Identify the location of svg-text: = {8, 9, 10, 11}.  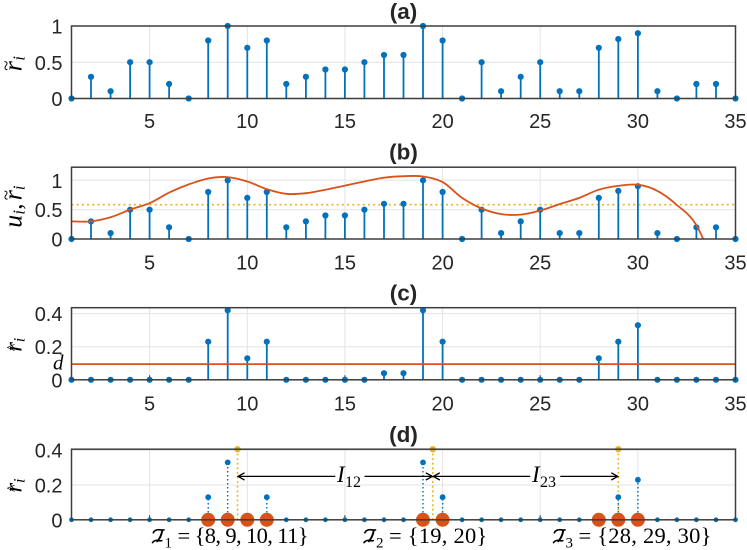
(243, 535).